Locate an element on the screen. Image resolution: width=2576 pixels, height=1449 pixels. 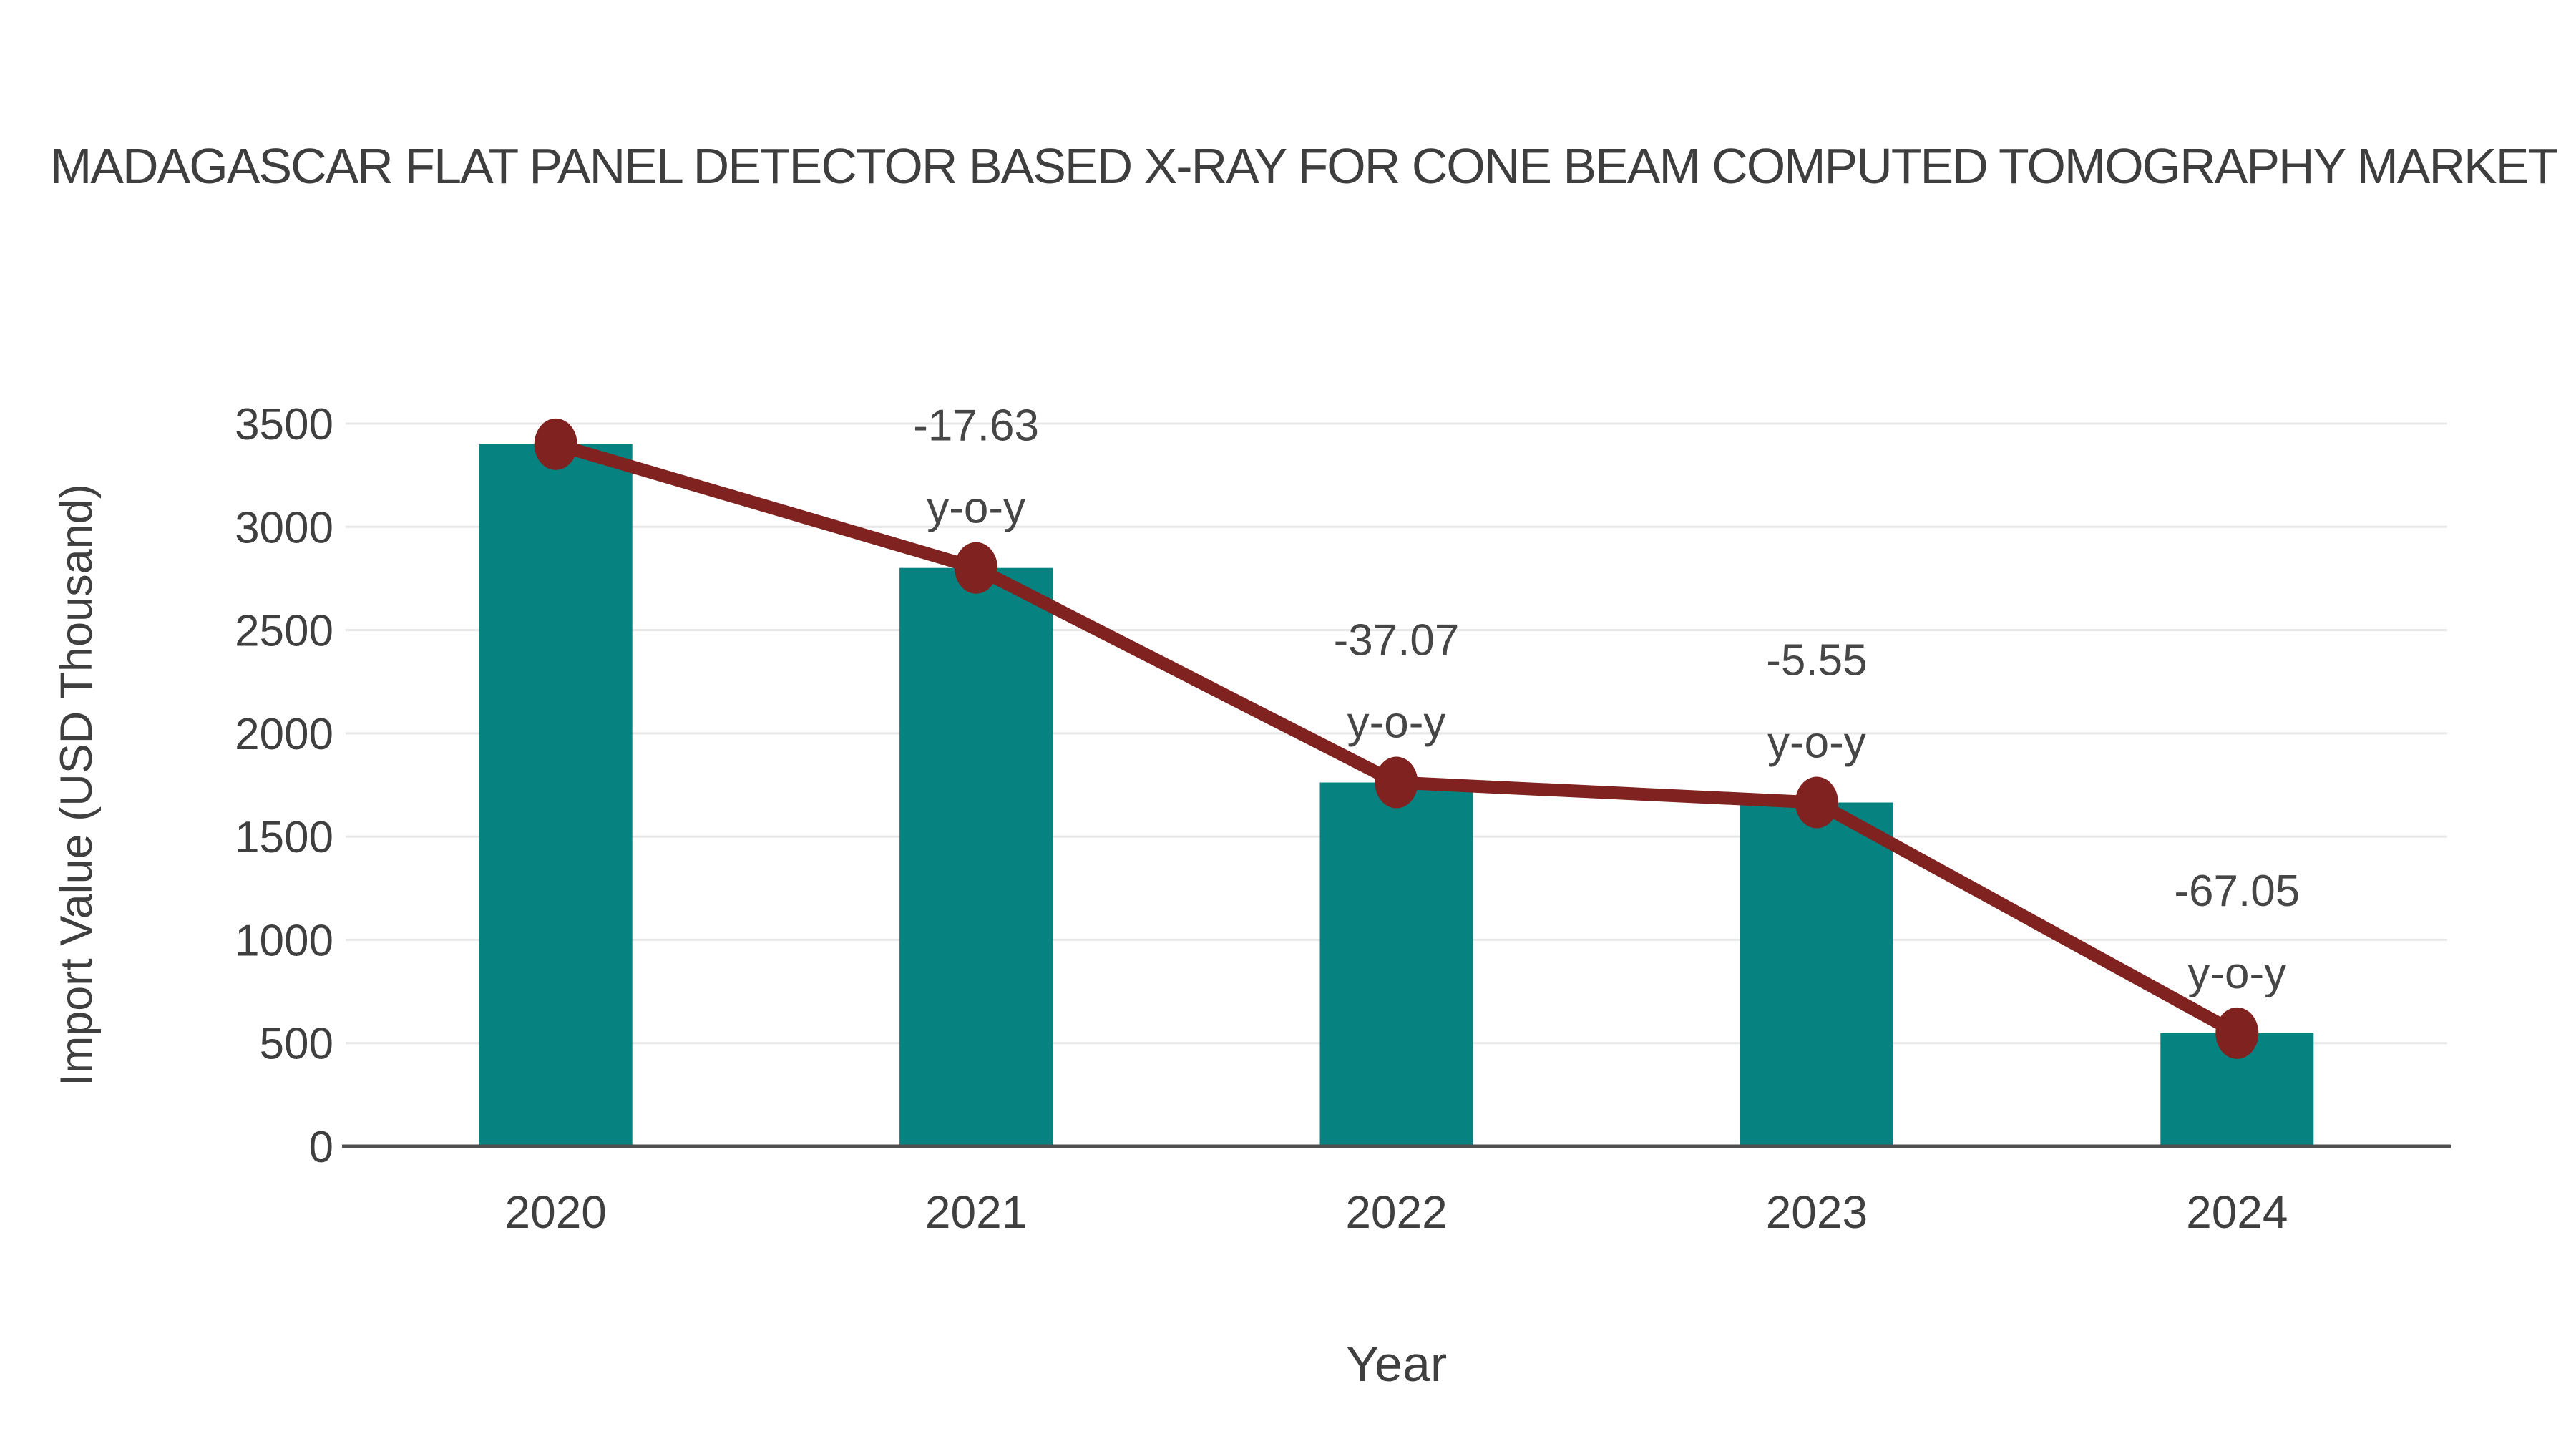
y-tick-label: 3500 is located at coordinates (284, 425).